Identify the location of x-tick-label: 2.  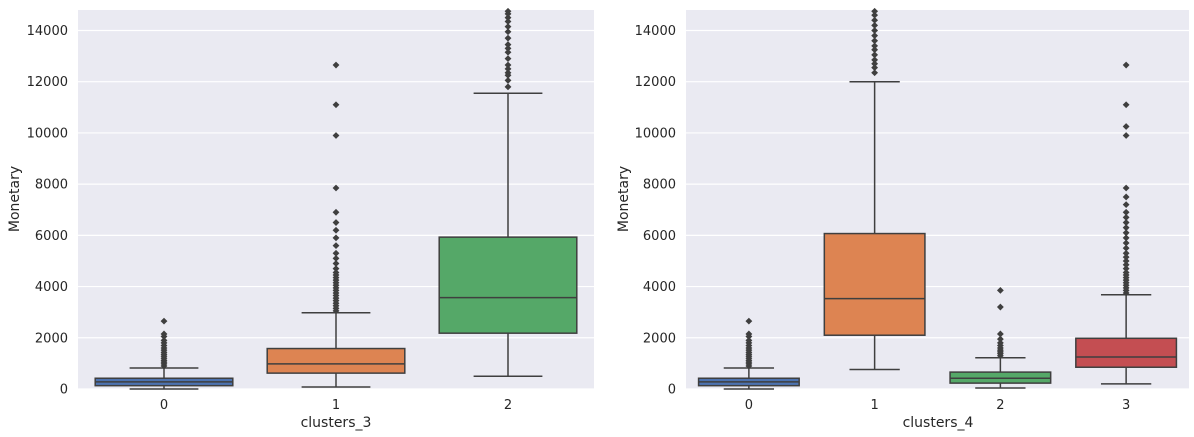
(1000, 405).